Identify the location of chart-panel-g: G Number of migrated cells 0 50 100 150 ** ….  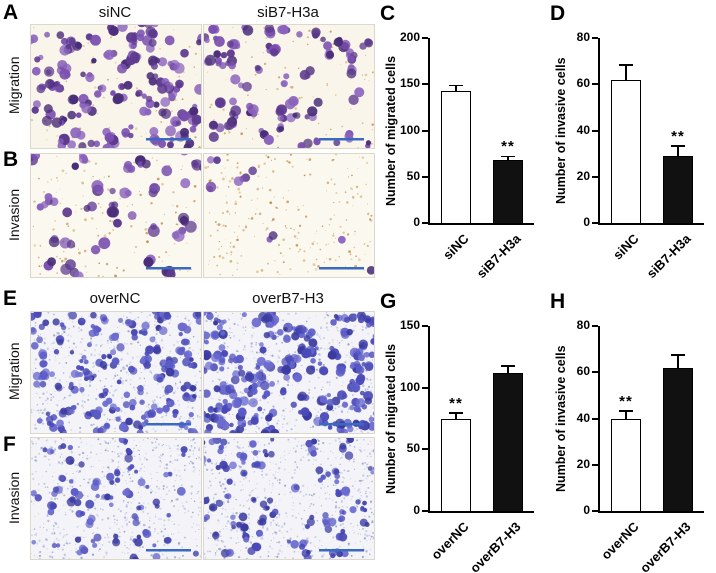
(461, 431).